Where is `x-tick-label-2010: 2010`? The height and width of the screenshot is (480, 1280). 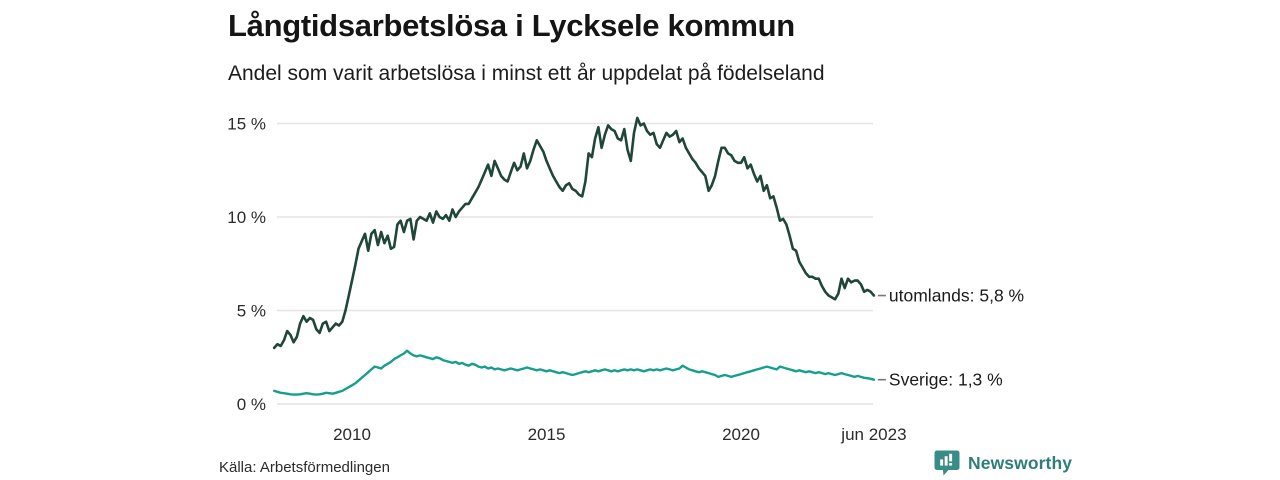 x-tick-label-2010: 2010 is located at coordinates (352, 434).